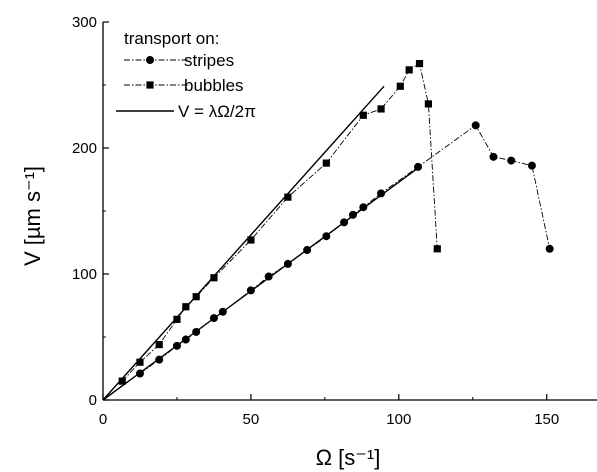 This screenshot has height=472, width=597. Describe the element at coordinates (217, 111) in the screenshot. I see `legend-label: V = λΩ/2π` at that location.